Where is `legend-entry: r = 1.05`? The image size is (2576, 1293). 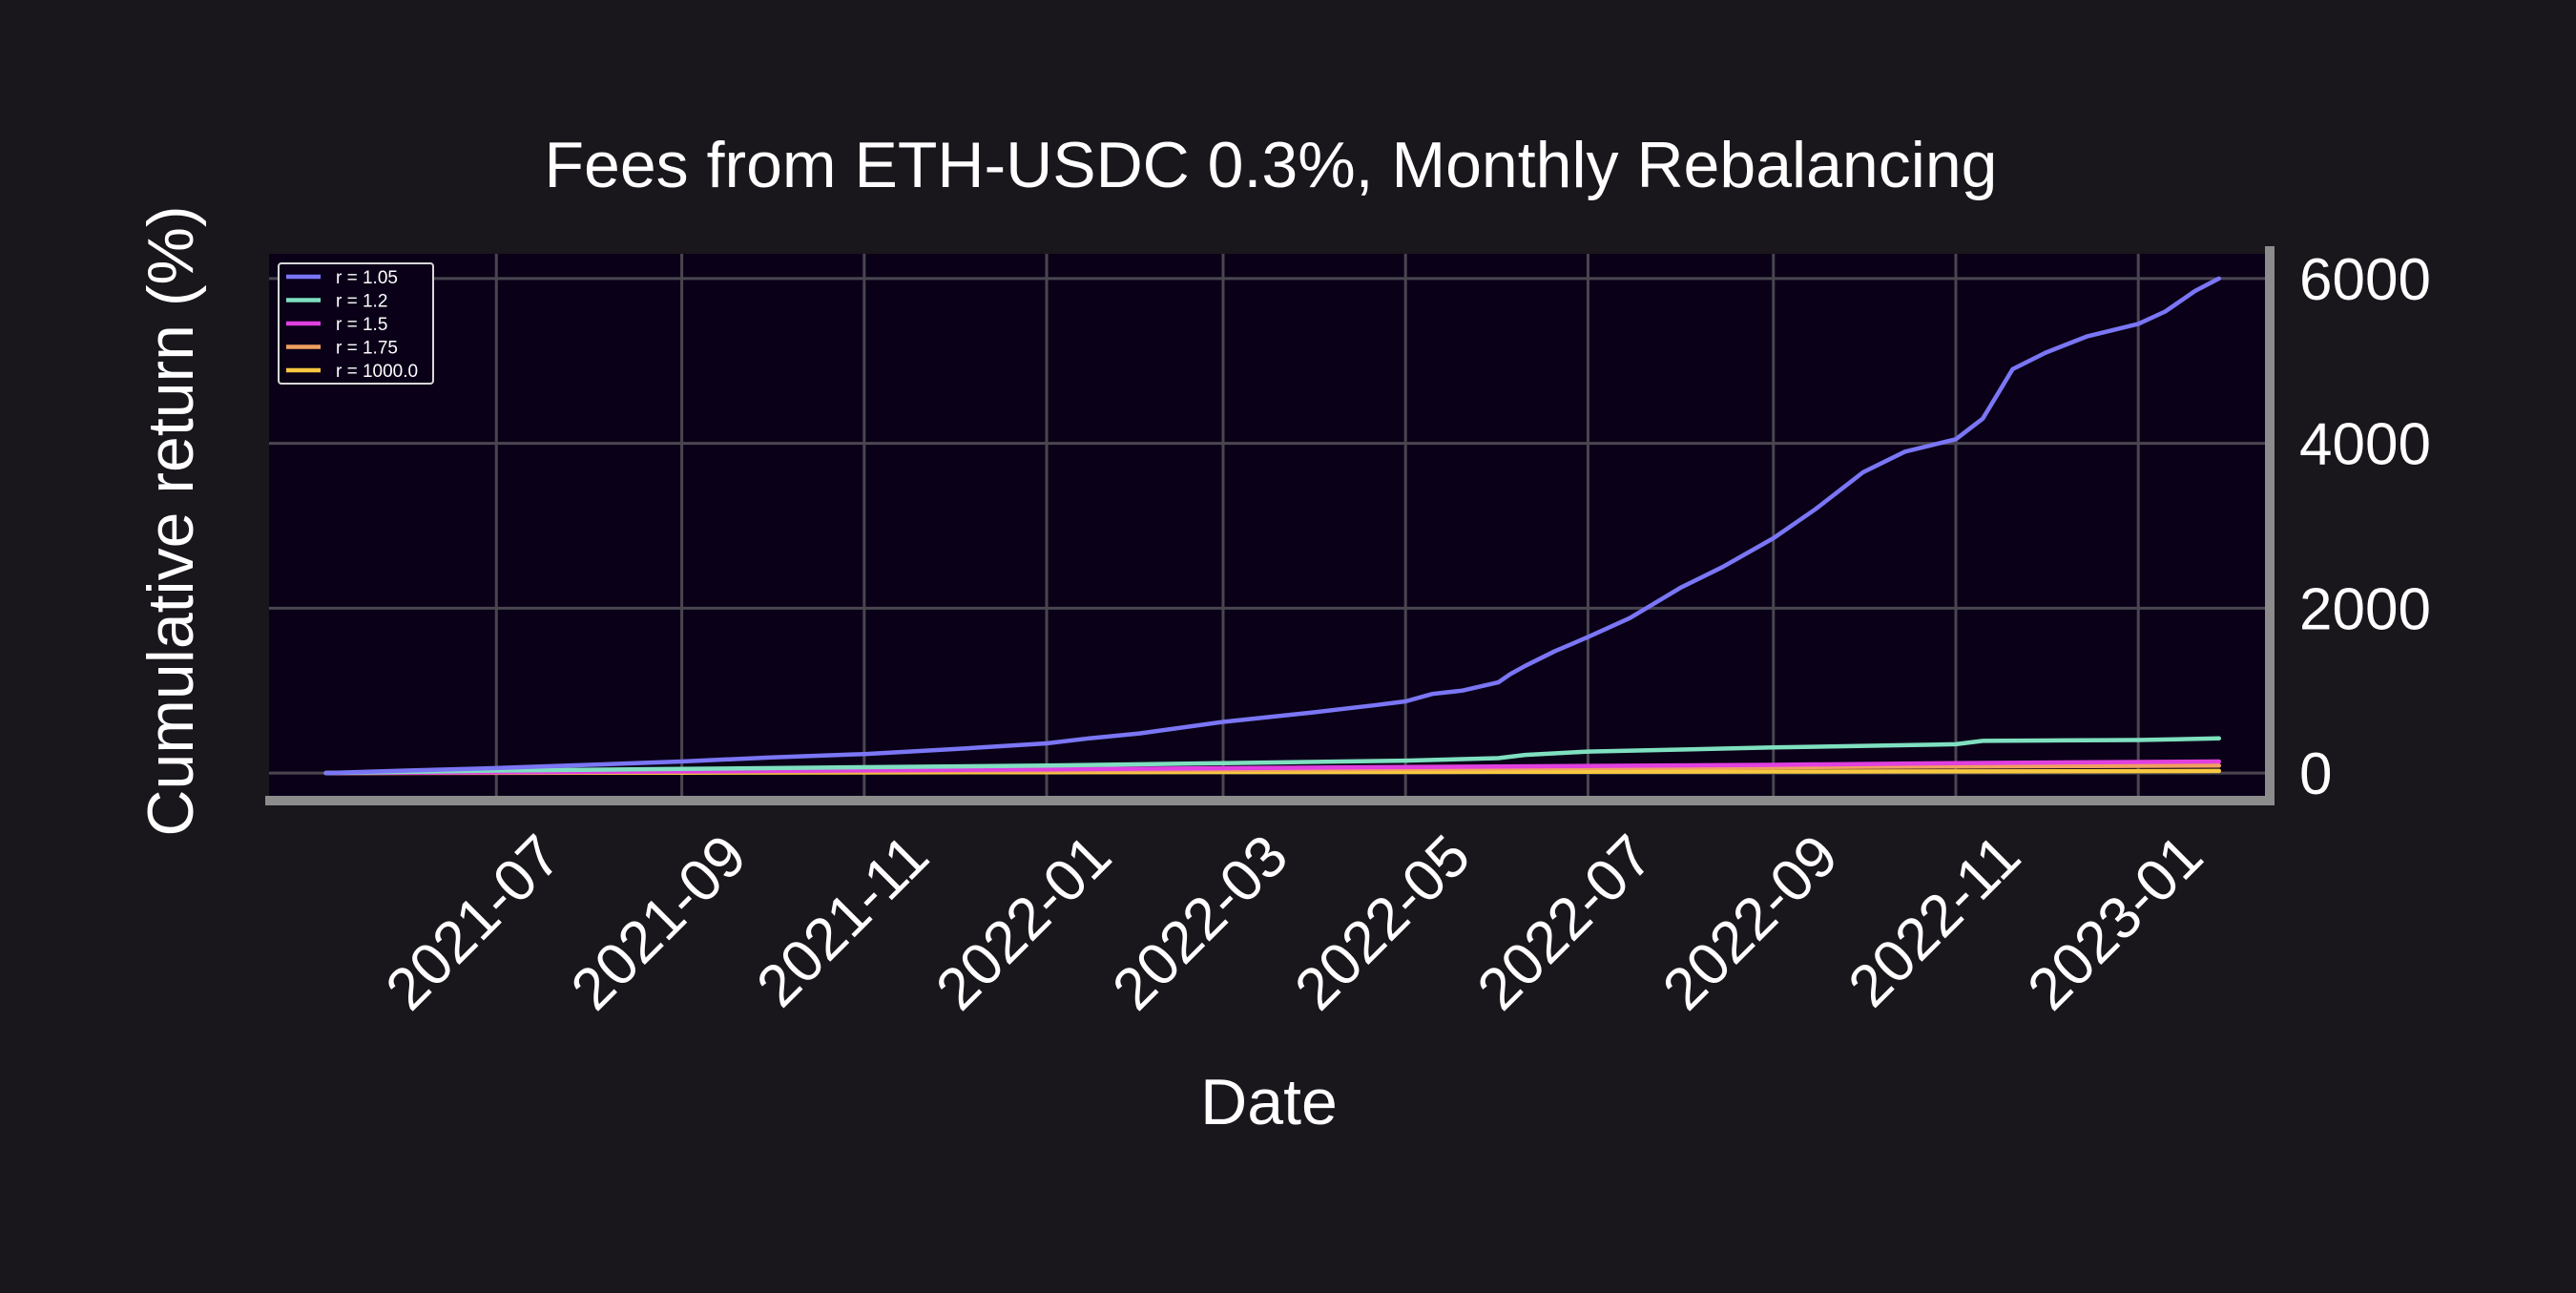 legend-entry: r = 1.05 is located at coordinates (342, 278).